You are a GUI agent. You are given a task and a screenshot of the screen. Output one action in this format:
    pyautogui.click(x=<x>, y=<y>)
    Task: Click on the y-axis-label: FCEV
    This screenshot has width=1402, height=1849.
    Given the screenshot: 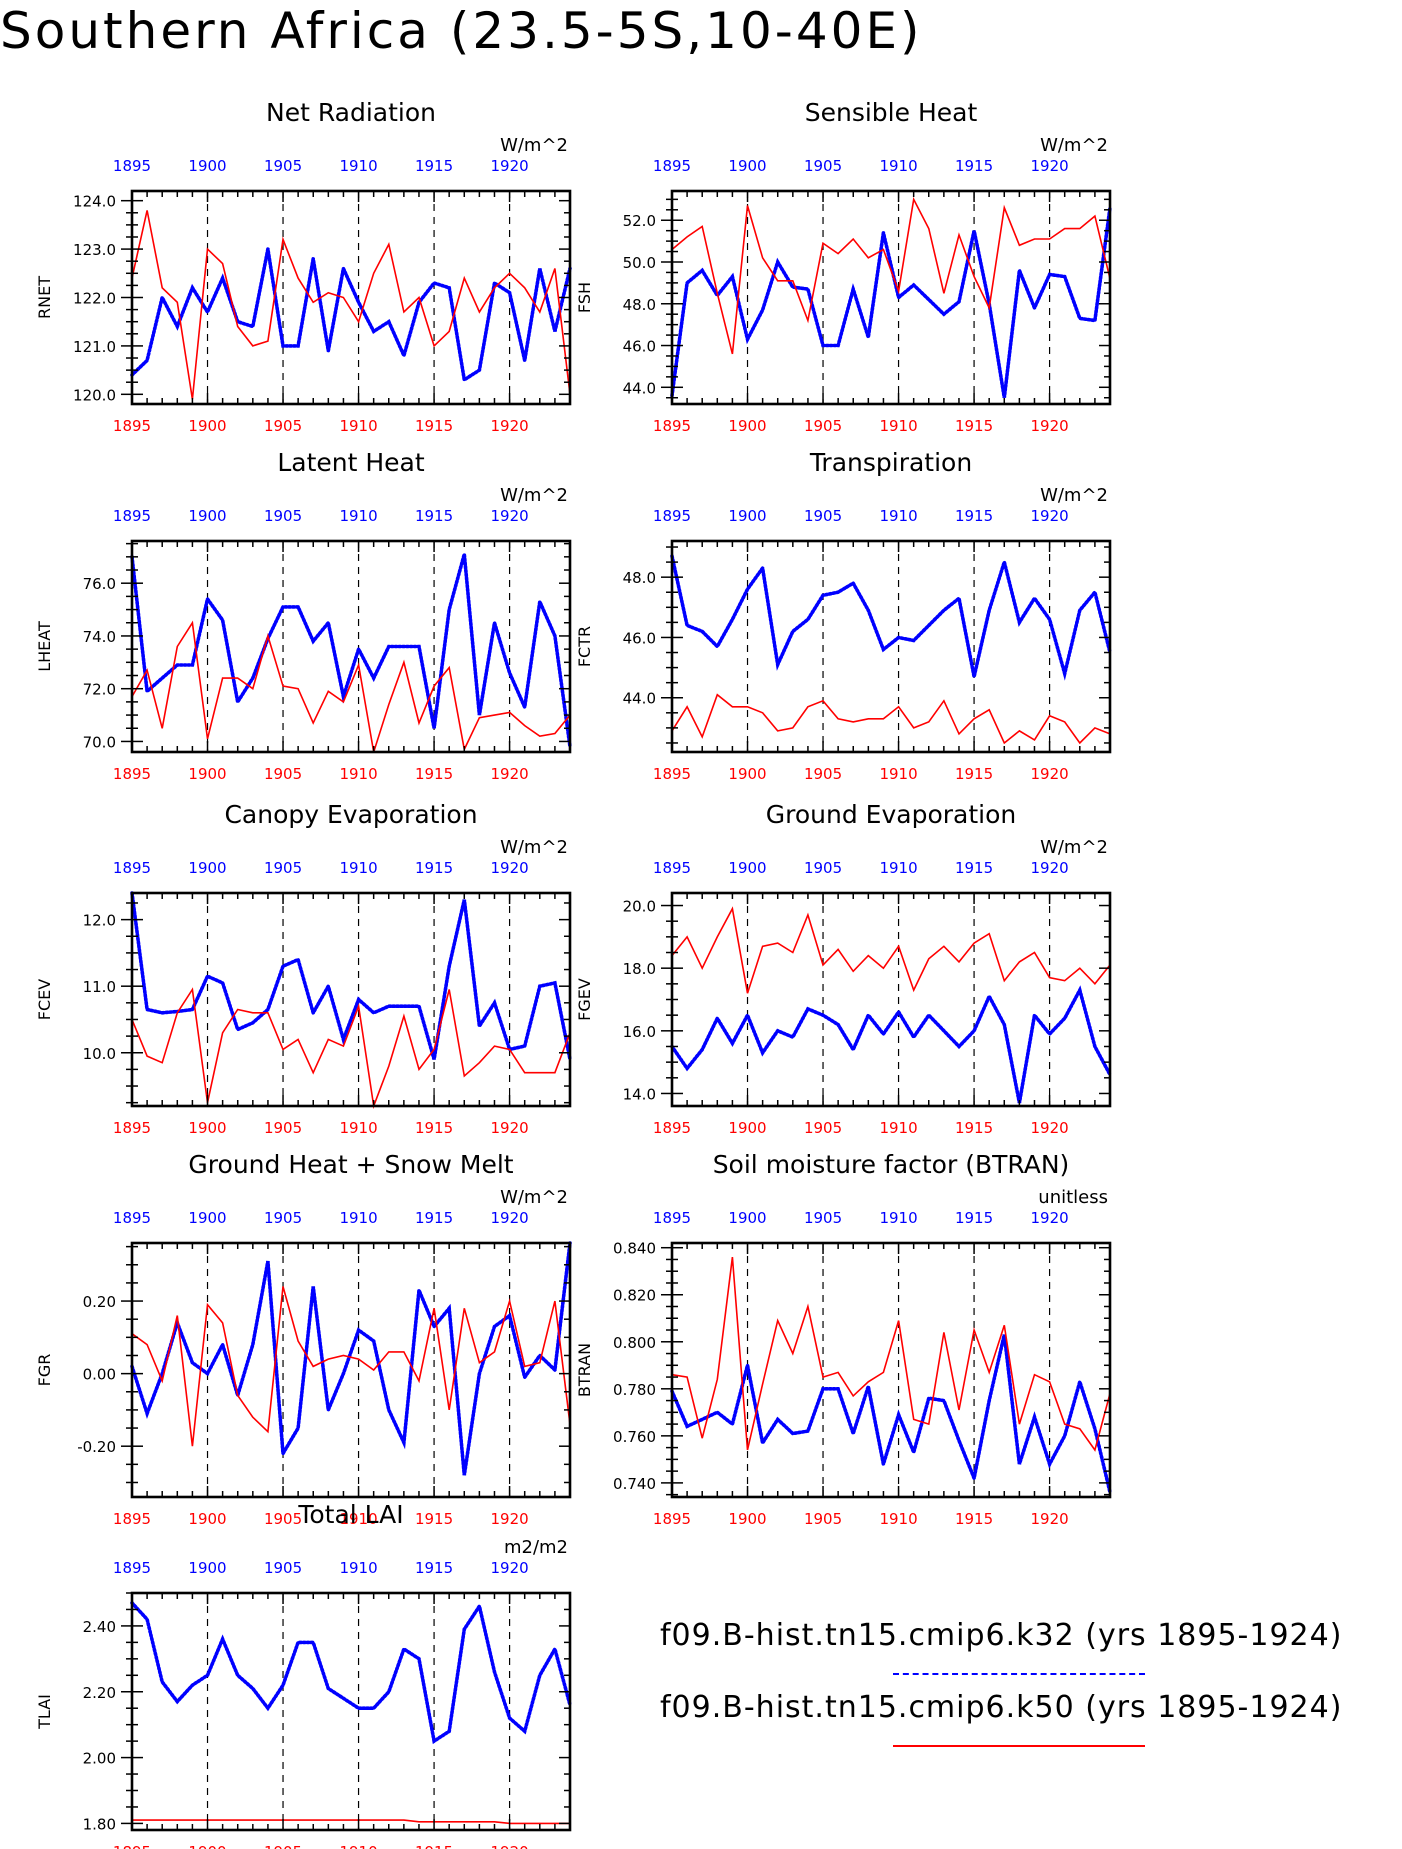 What is the action you would take?
    pyautogui.click(x=44, y=999)
    